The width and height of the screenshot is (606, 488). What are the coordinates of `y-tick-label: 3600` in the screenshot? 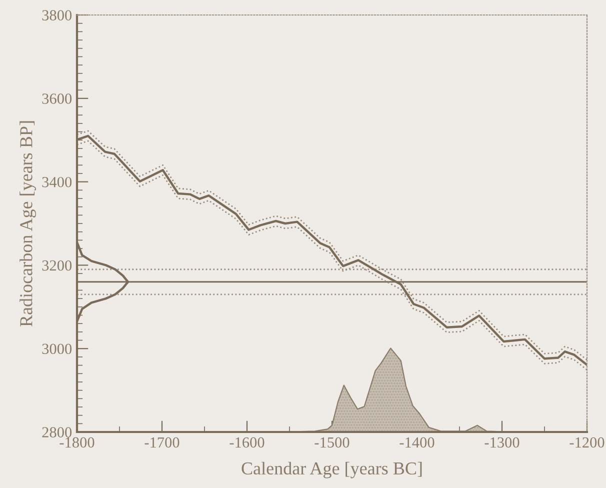 It's located at (57, 99).